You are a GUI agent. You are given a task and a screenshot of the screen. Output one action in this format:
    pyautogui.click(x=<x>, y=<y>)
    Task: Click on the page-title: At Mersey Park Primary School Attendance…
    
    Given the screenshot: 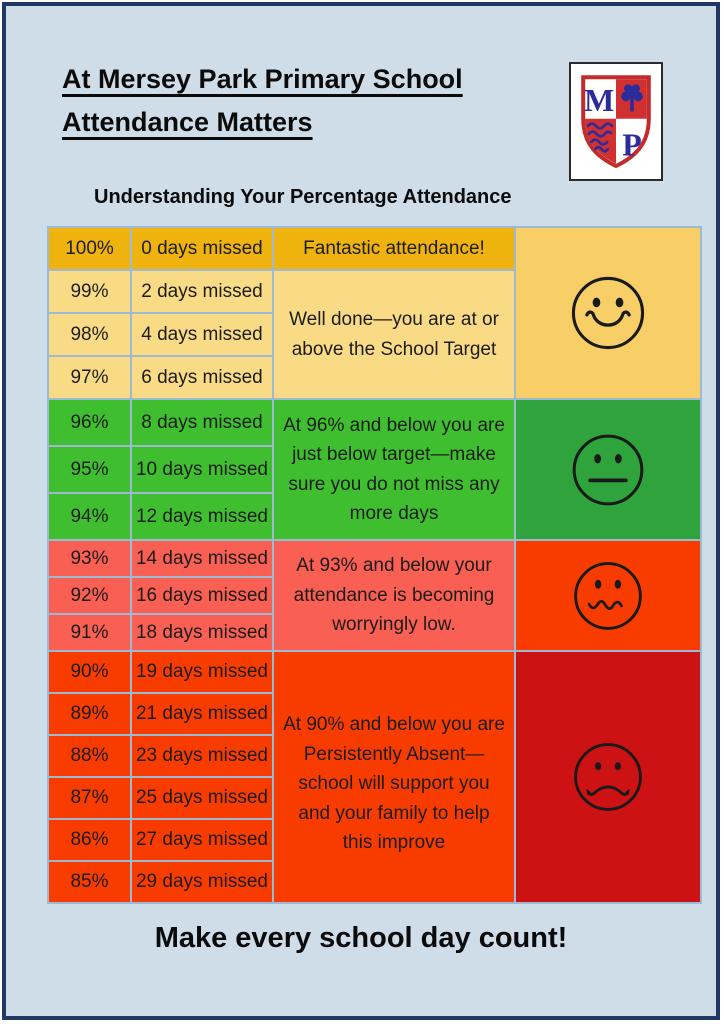 What is the action you would take?
    pyautogui.click(x=297, y=101)
    